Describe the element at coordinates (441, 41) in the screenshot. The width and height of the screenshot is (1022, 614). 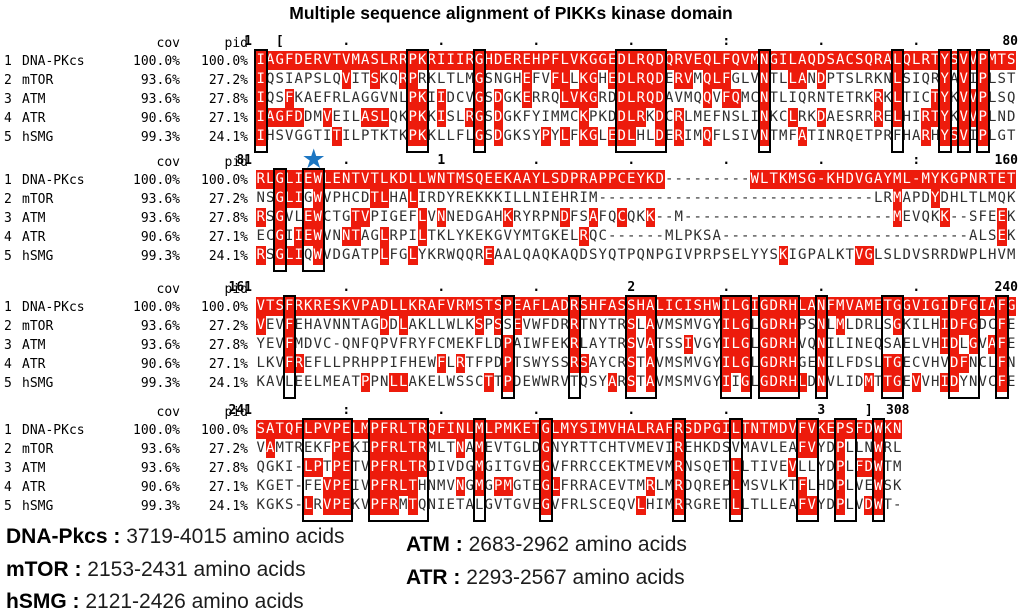
I see `ruler-tick: .` at that location.